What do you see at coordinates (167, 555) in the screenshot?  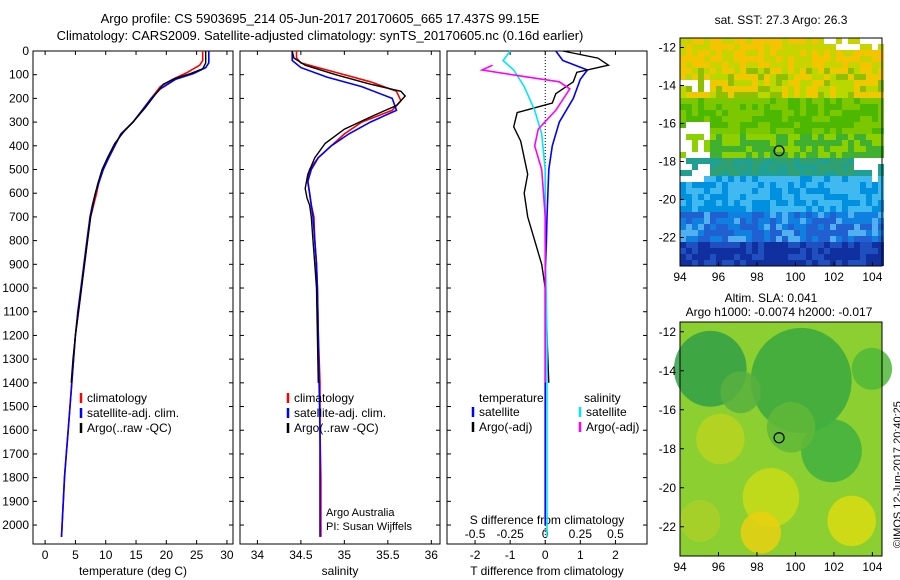 I see `x-tick-label: 20` at bounding box center [167, 555].